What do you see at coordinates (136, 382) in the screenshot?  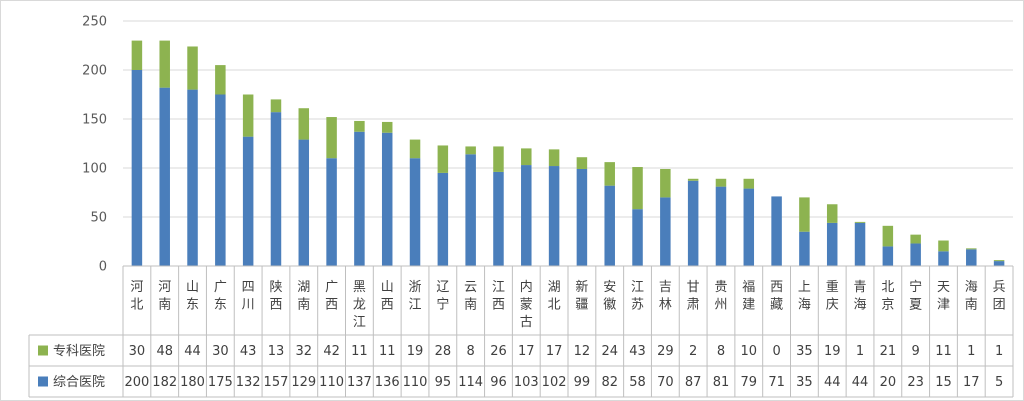 I see `data-table-value: 200` at bounding box center [136, 382].